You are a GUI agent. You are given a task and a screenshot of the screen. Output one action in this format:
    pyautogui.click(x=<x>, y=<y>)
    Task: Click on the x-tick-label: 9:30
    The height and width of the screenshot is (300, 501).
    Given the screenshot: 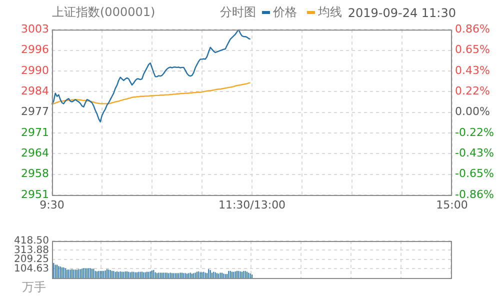 What is the action you would take?
    pyautogui.click(x=52, y=205)
    